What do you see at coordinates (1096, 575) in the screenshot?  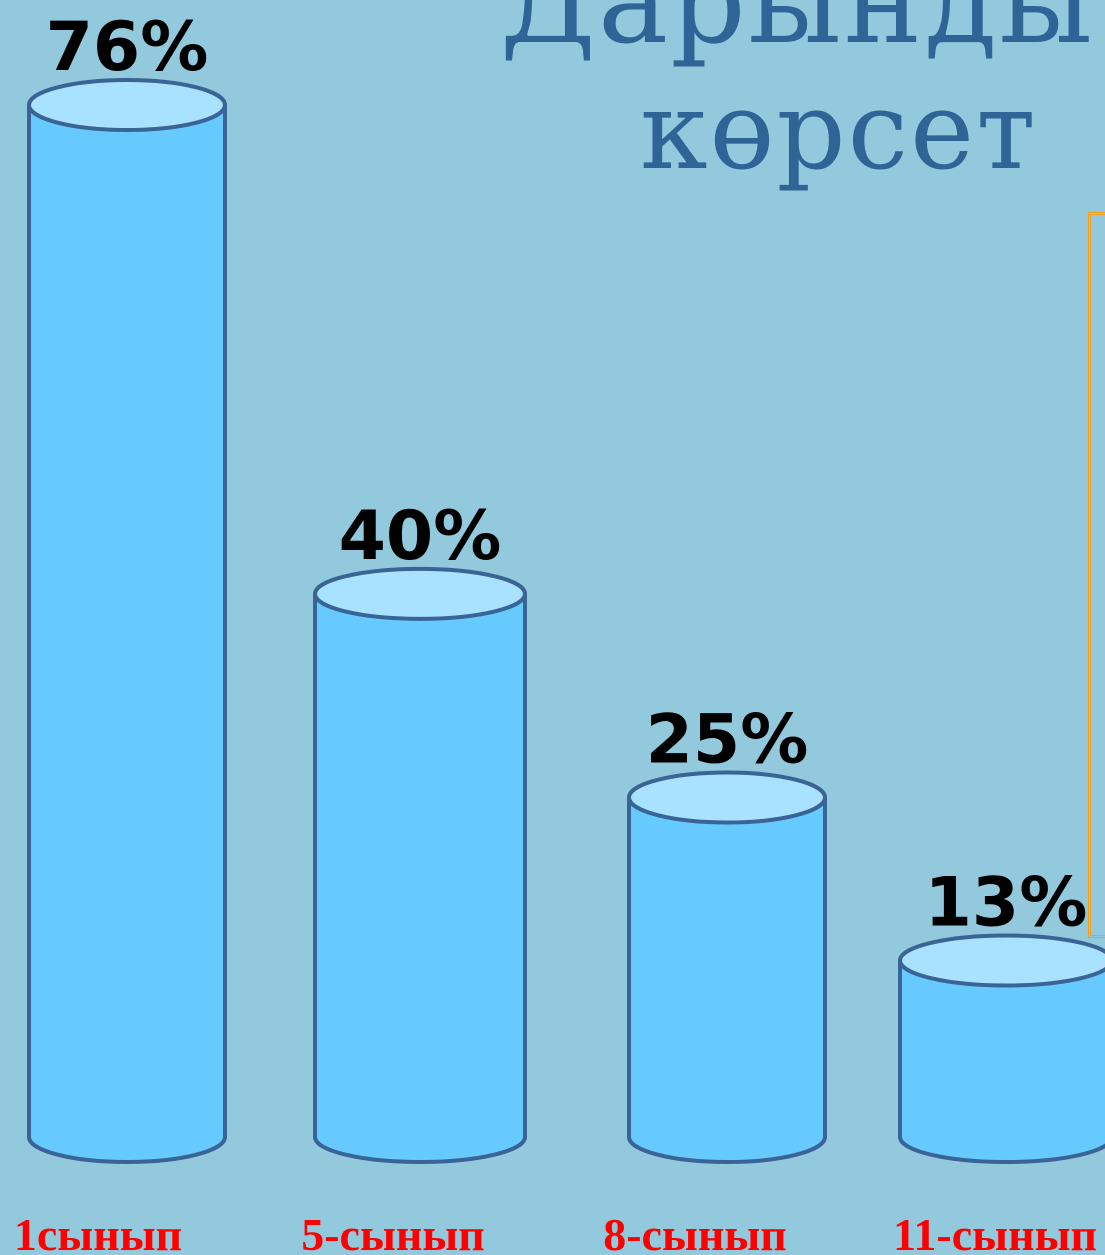 I see `decorative-frame` at bounding box center [1096, 575].